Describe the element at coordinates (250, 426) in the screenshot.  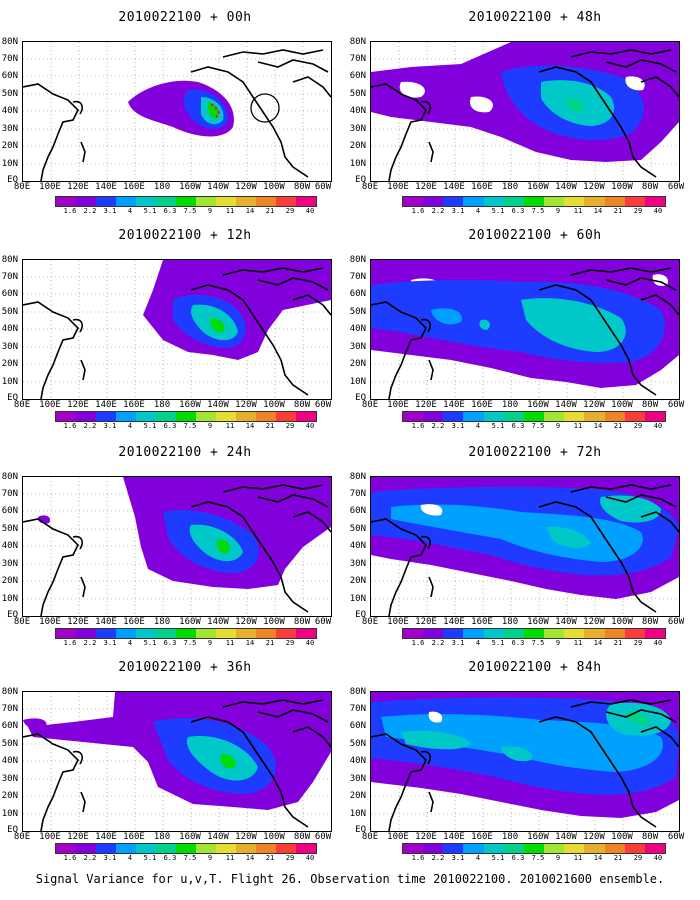
I see `colorbar-label: 14` at that location.